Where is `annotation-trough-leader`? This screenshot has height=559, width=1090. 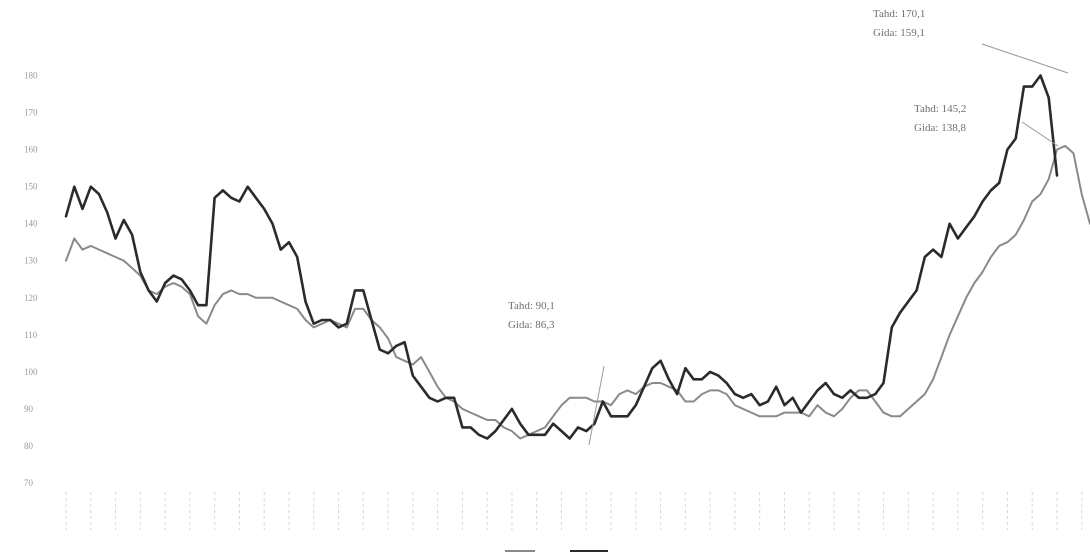
annotation-trough-leader is located at coordinates (596, 405).